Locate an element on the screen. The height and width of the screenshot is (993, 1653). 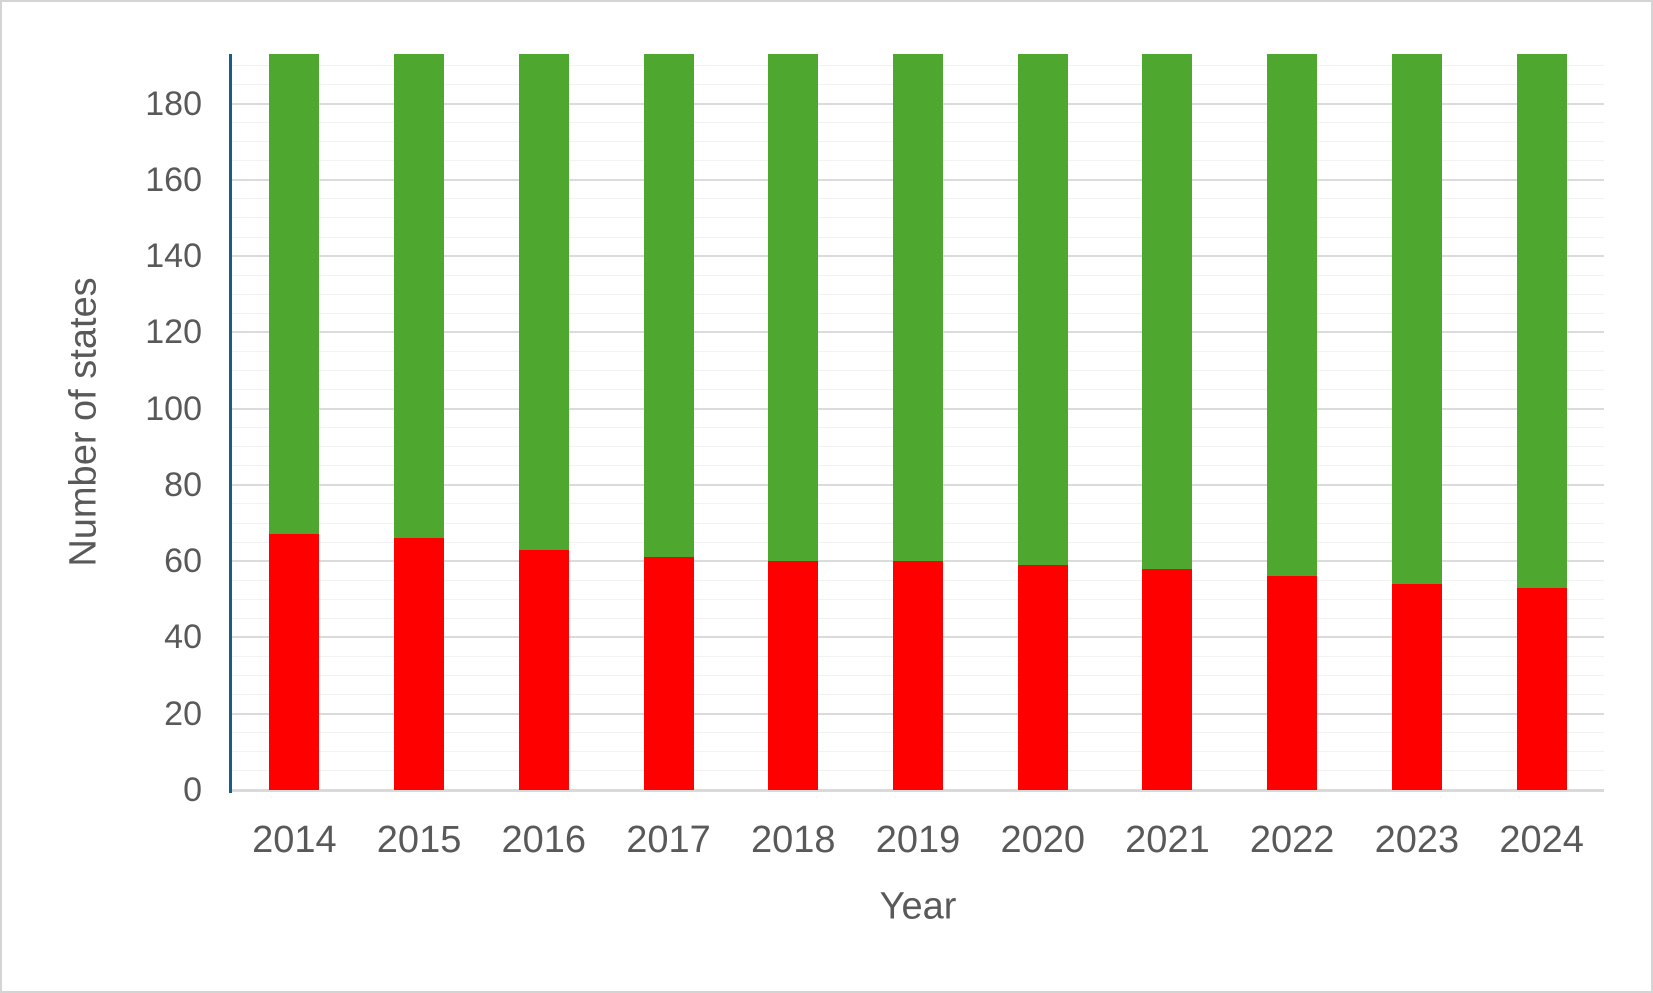
stacked-bar-2022 is located at coordinates (1292, 422).